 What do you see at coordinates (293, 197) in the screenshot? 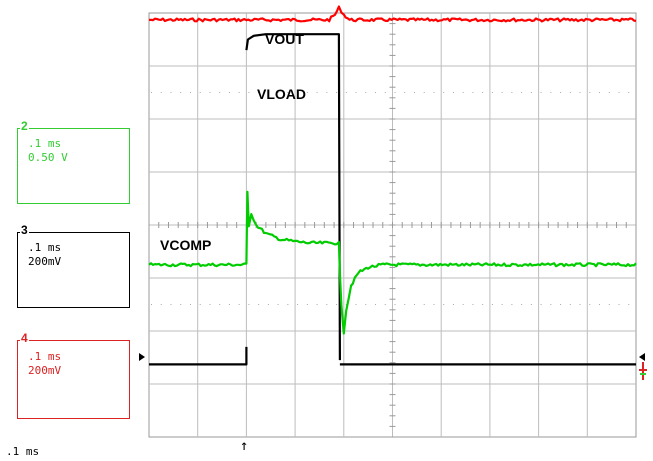
I see `trace-vload` at bounding box center [293, 197].